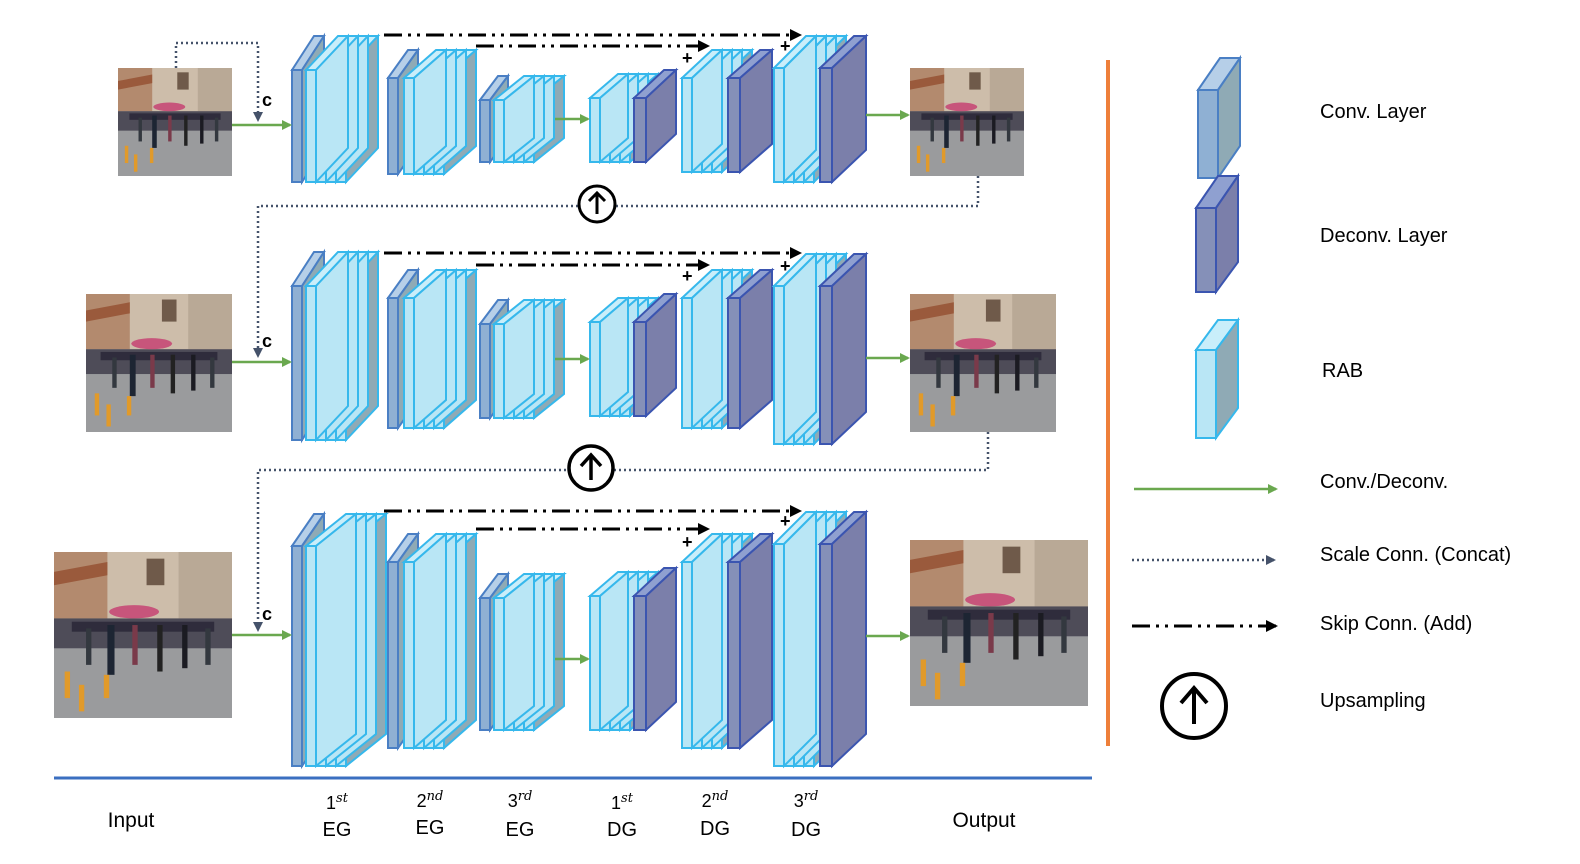 The width and height of the screenshot is (1580, 864). I want to click on svg-text: 3rd, so click(806, 800).